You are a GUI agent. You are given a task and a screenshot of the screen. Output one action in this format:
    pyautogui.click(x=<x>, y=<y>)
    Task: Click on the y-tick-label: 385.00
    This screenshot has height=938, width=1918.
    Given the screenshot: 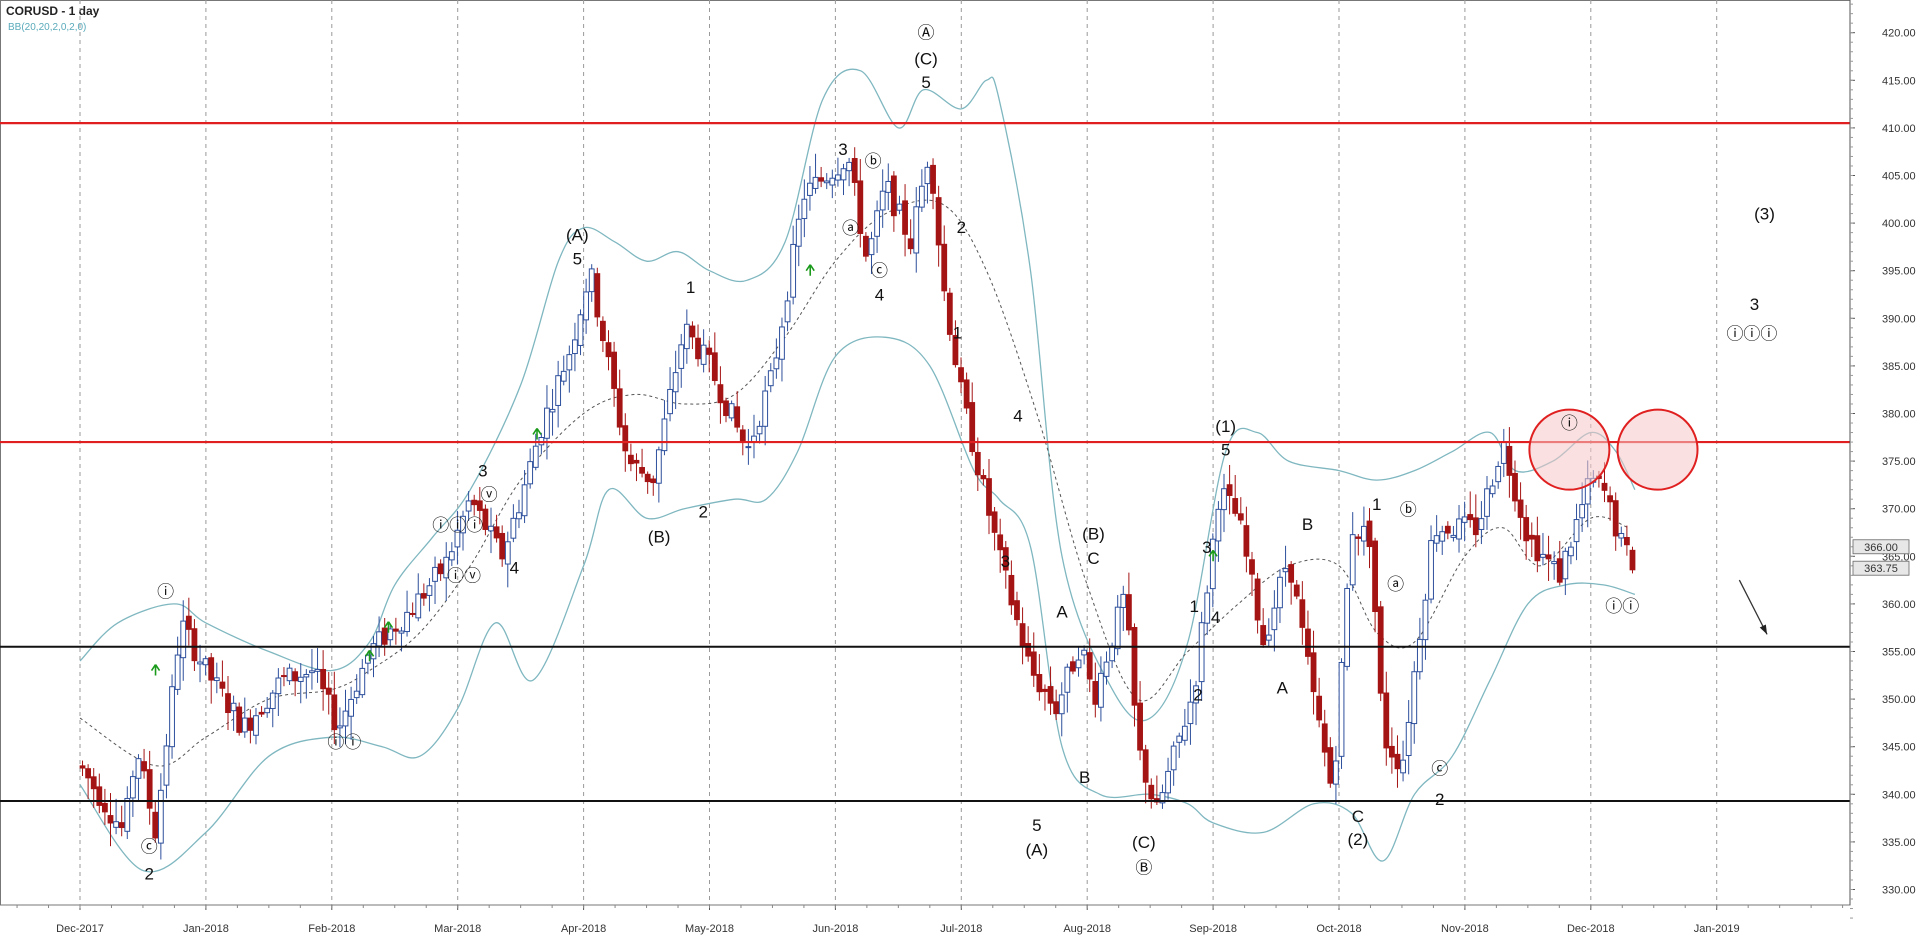 What is the action you would take?
    pyautogui.click(x=1899, y=367)
    